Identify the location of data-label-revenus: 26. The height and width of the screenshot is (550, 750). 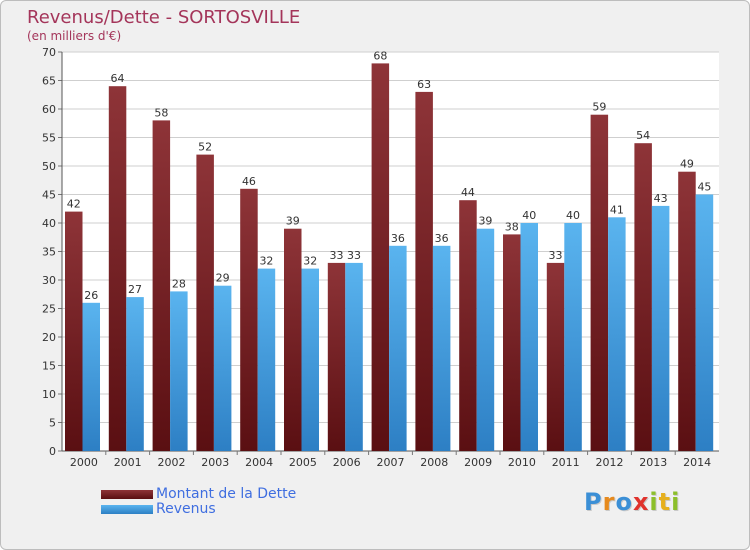
(91, 295).